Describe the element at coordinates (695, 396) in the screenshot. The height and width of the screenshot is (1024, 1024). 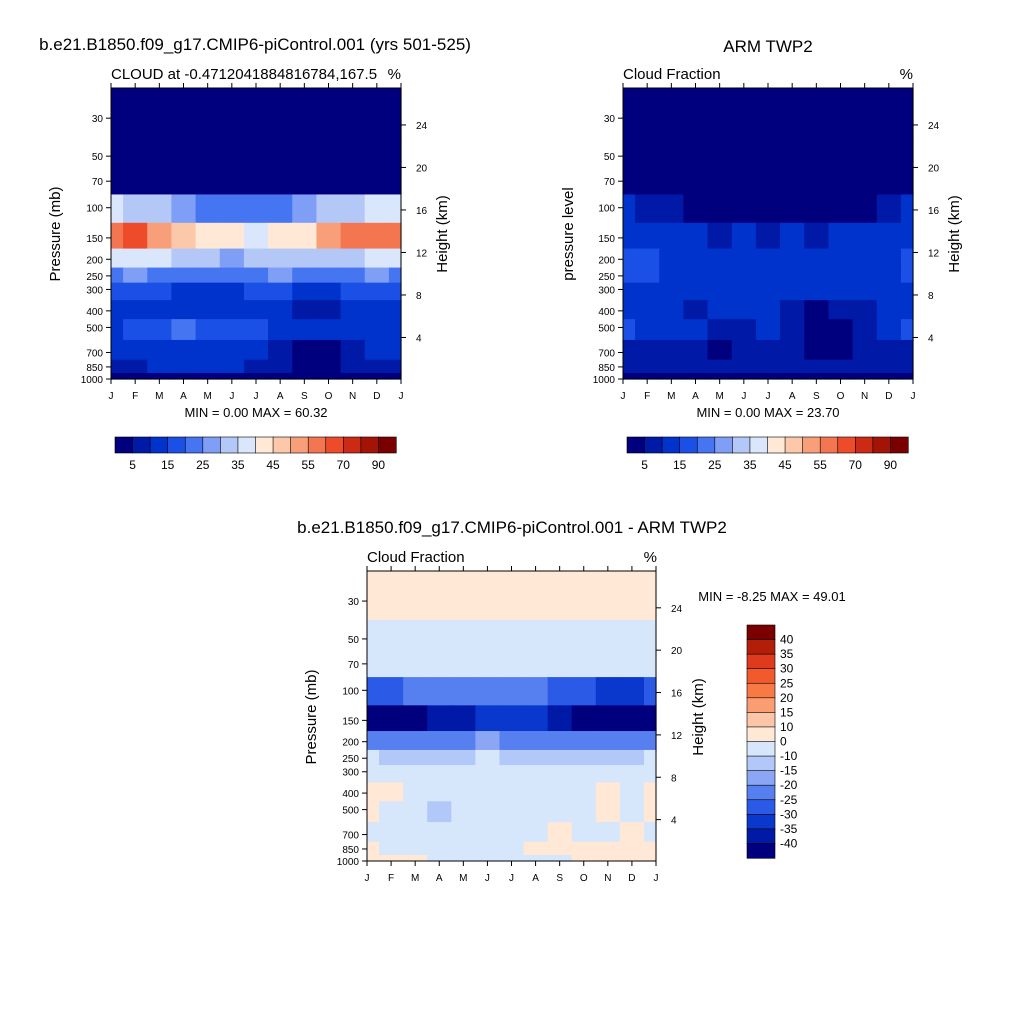
I see `obs-x-tick-label: A` at that location.